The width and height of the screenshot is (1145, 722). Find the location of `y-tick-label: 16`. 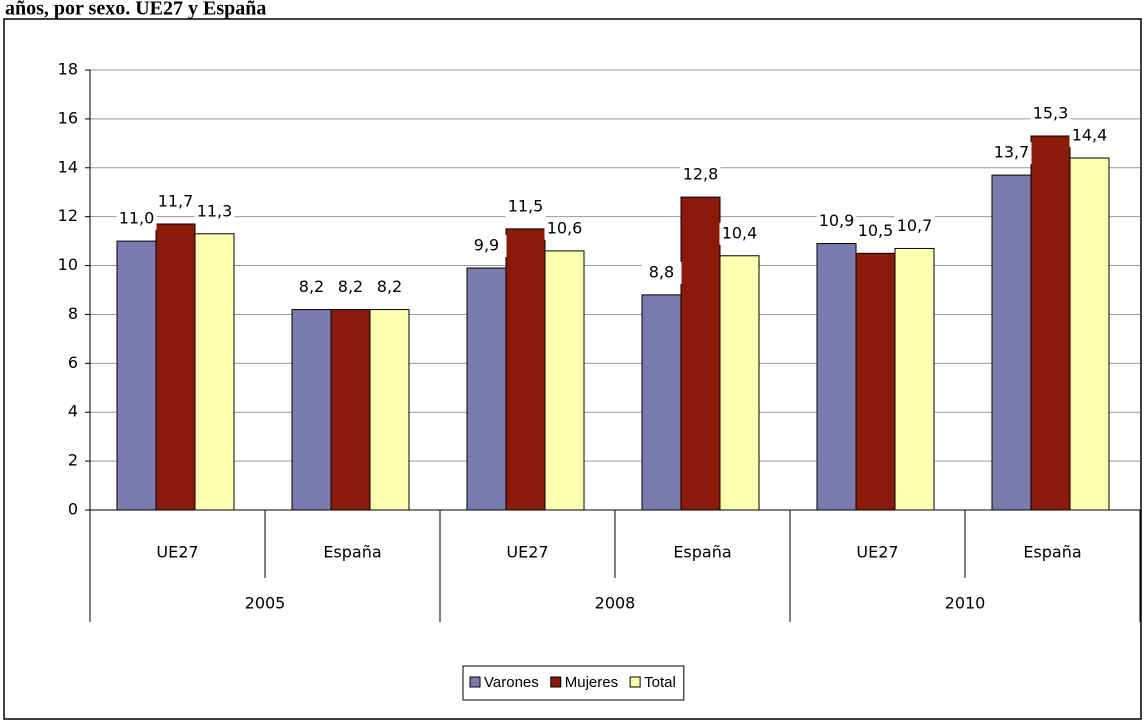

y-tick-label: 16 is located at coordinates (68, 117).